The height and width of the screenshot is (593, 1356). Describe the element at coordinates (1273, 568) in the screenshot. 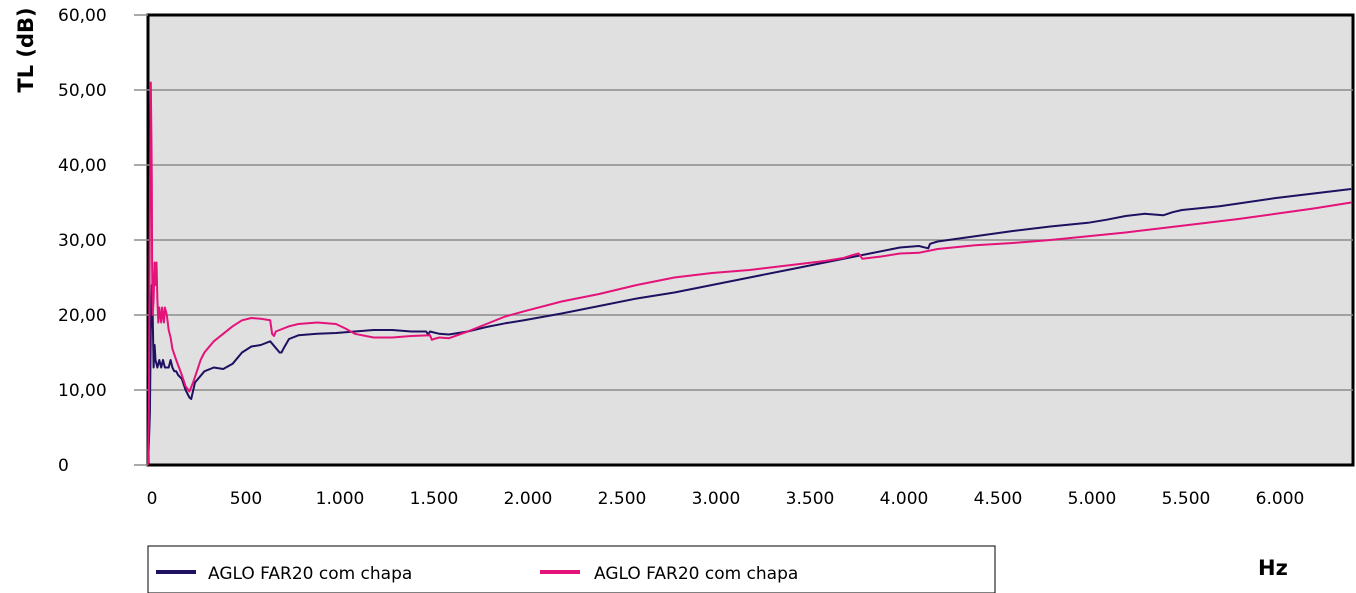

I see `x-axis-title: Hz` at that location.